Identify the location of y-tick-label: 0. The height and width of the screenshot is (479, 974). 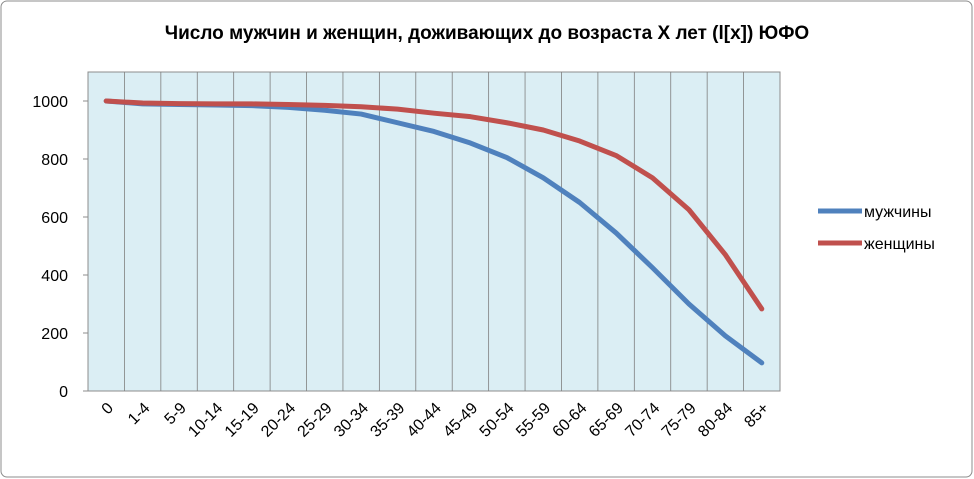
(63, 392).